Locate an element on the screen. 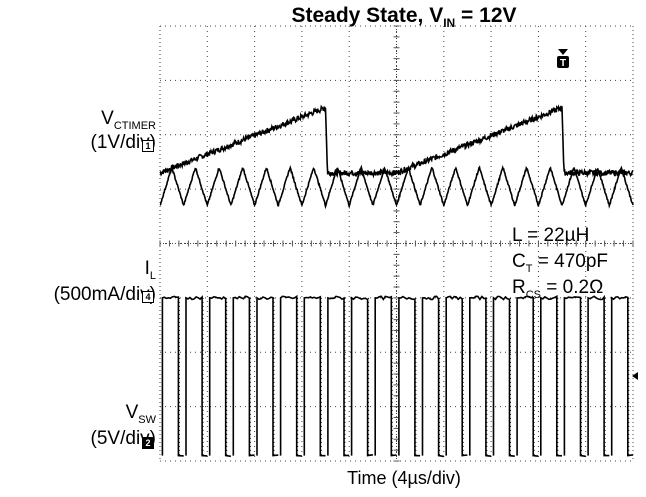  channel-4-scale: (500mA/div) is located at coordinates (104, 294).